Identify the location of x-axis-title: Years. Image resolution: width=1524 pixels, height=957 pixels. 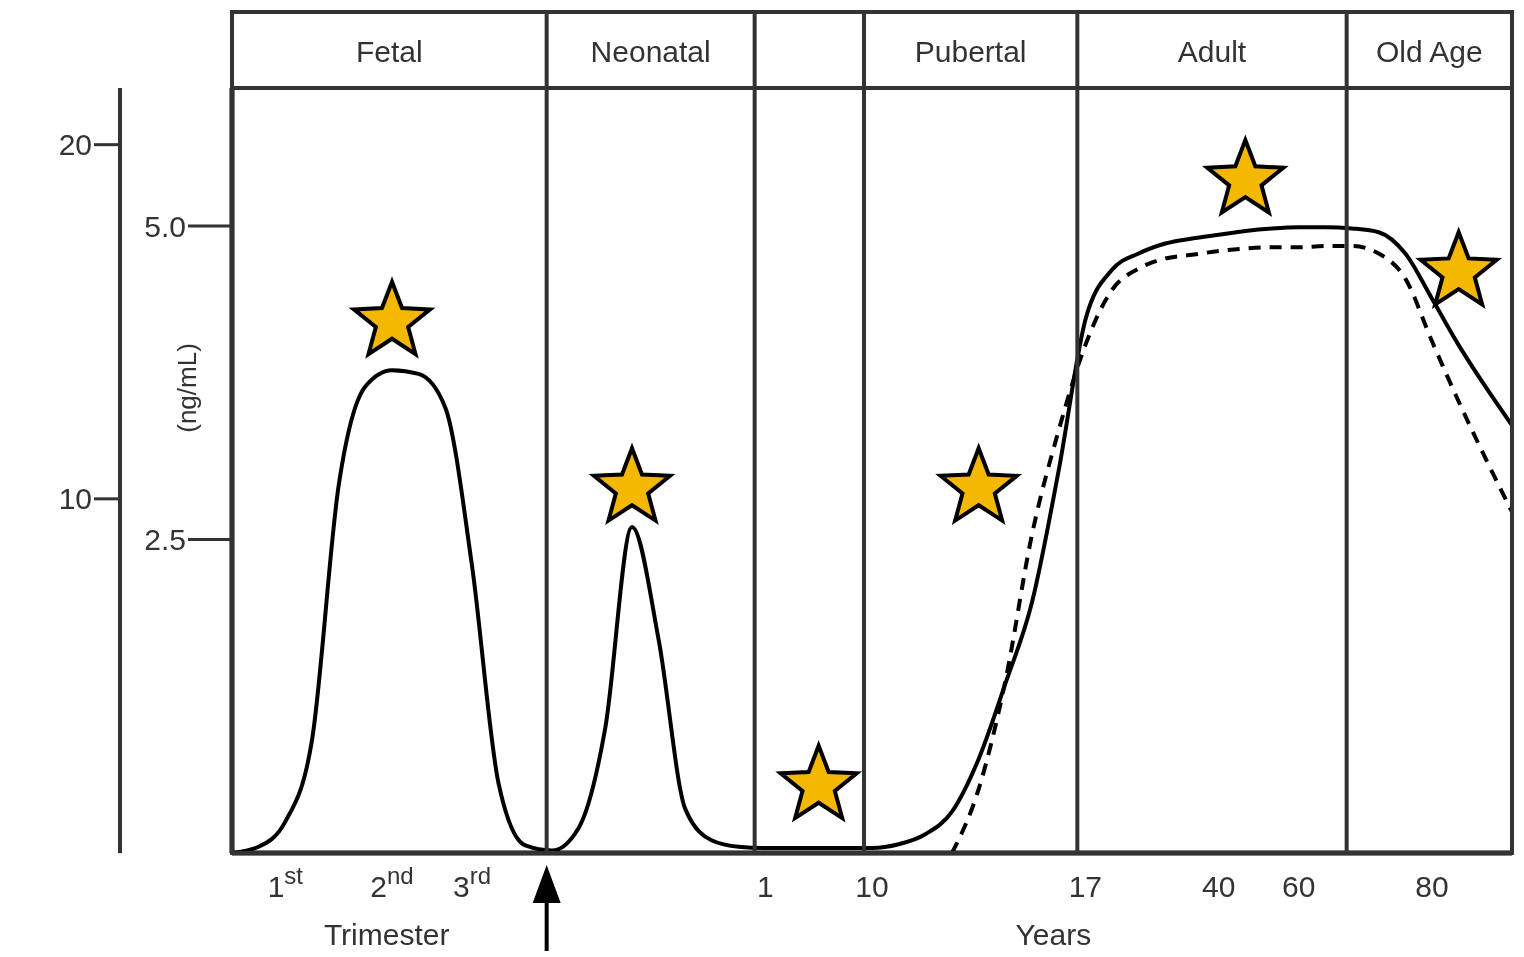
(1053, 934).